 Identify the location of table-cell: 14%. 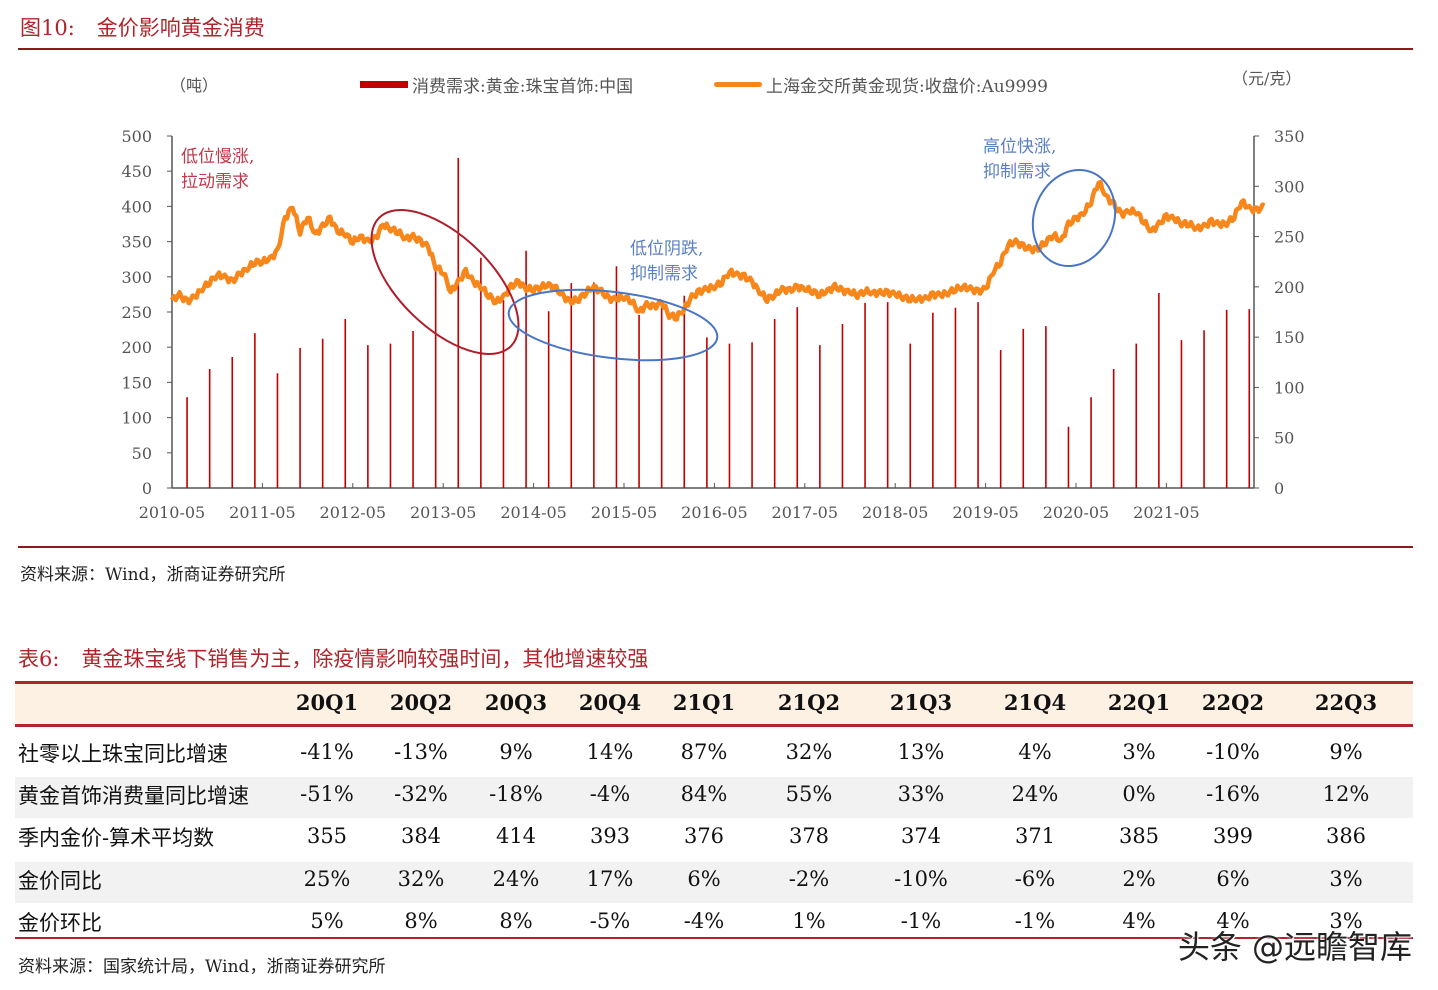
(610, 752).